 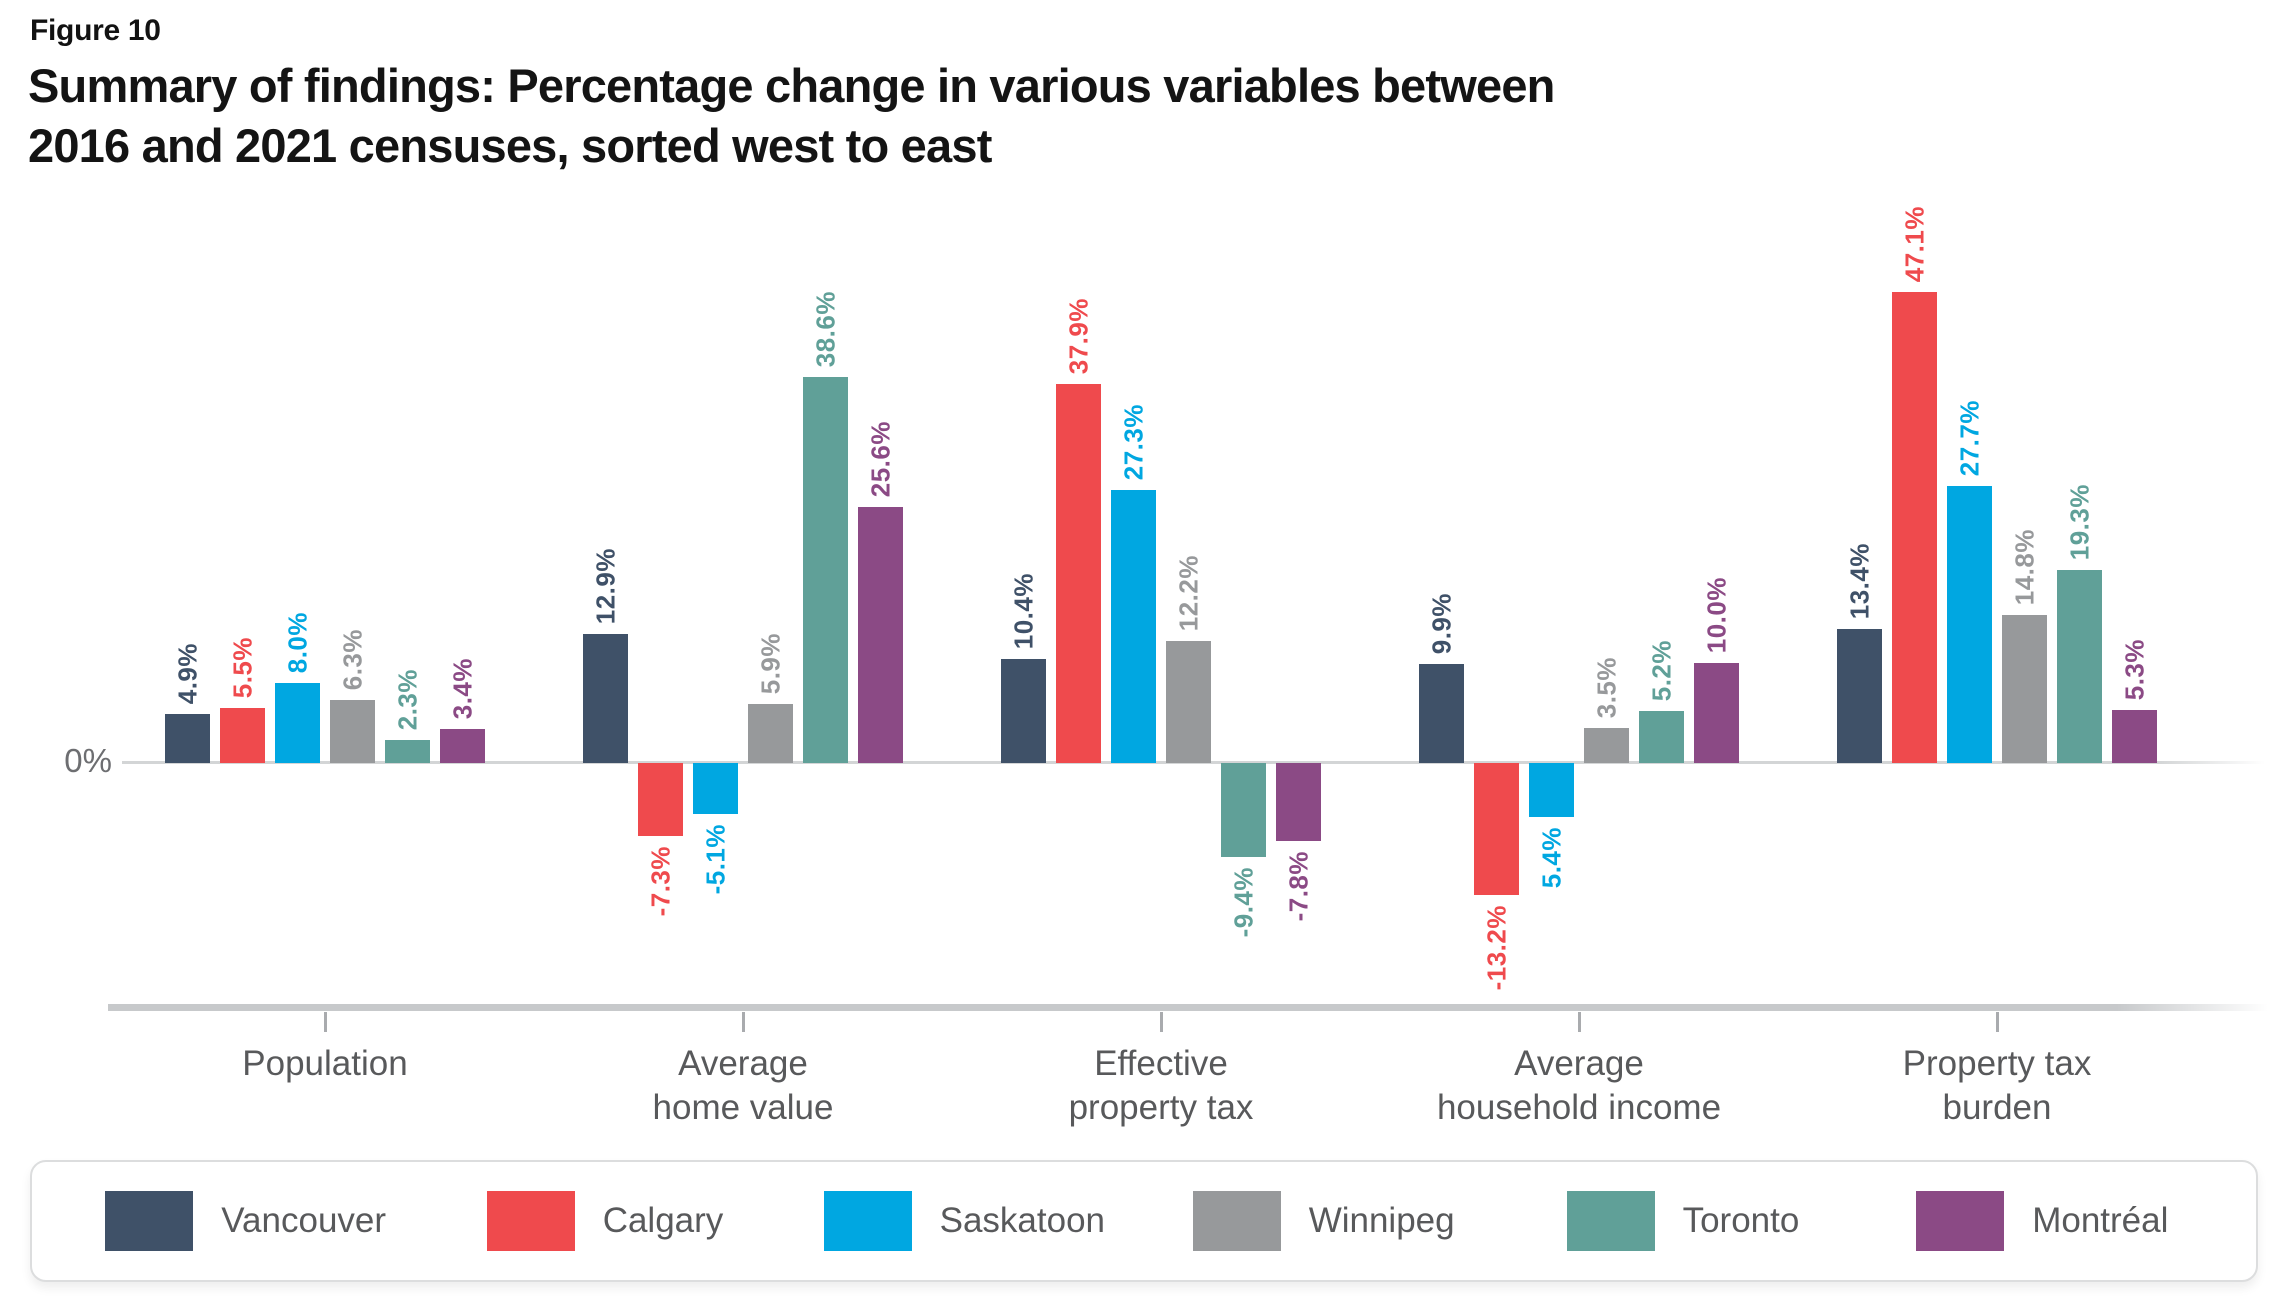 I want to click on bar-toronto-population, so click(x=407, y=751).